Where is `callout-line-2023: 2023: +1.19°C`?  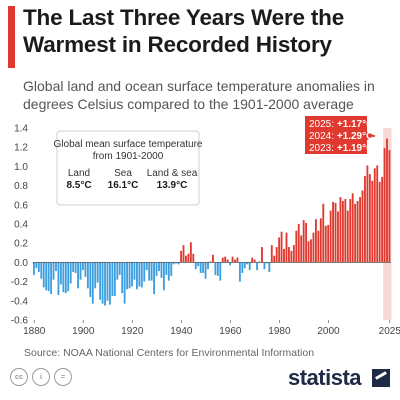
callout-line-2023: 2023: +1.19°C is located at coordinates (341, 148).